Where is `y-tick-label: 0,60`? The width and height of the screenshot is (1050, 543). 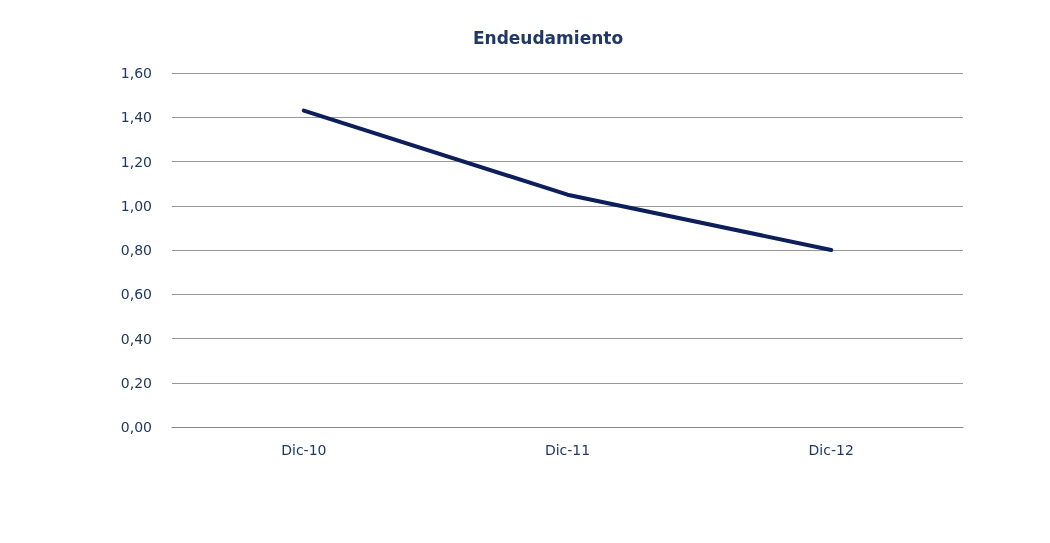 y-tick-label: 0,60 is located at coordinates (136, 294).